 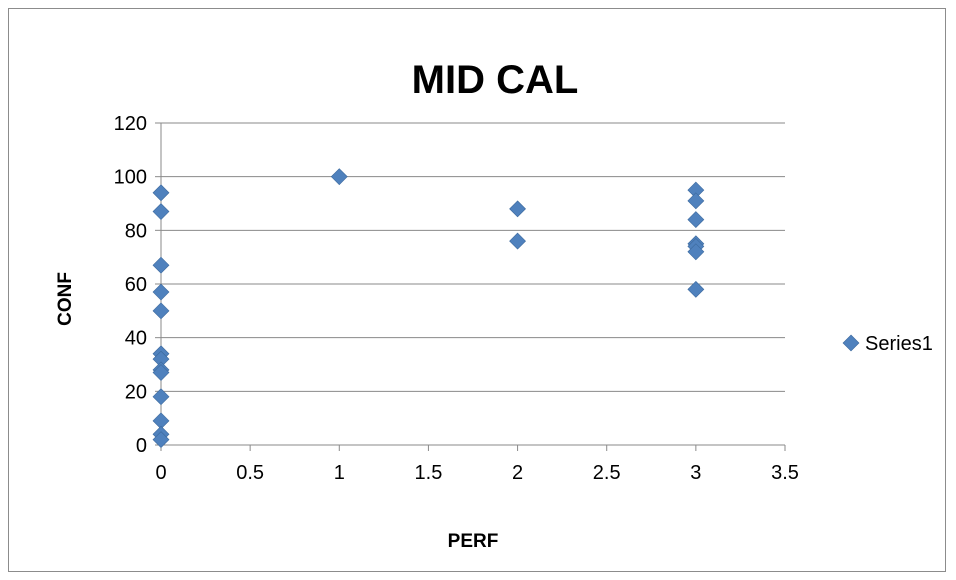 What do you see at coordinates (785, 473) in the screenshot?
I see `x-tick-label: 3.5` at bounding box center [785, 473].